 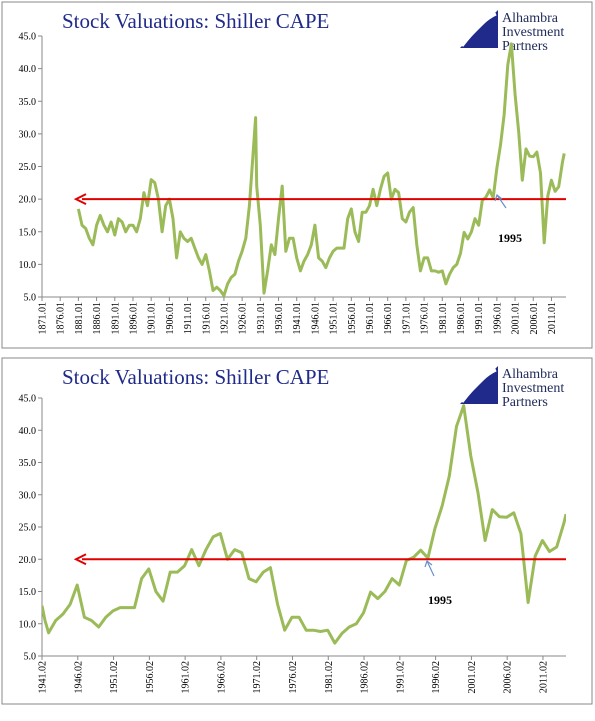 I want to click on x-tick-label: 2011.01, so click(x=552, y=318).